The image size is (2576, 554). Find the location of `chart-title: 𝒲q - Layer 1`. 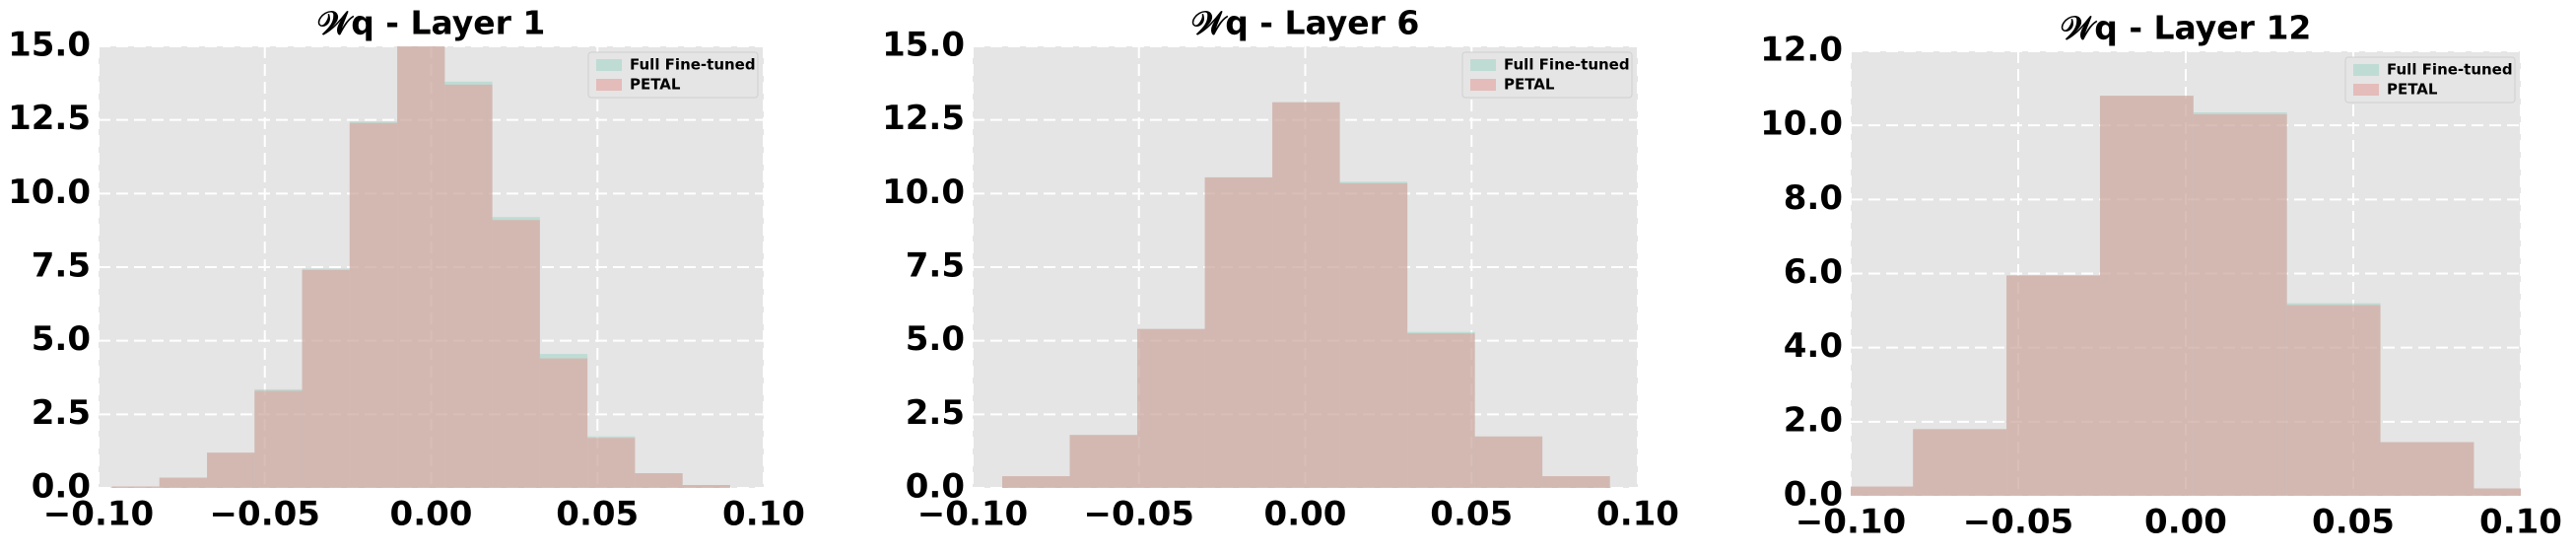

chart-title: 𝒲q - Layer 1 is located at coordinates (431, 23).